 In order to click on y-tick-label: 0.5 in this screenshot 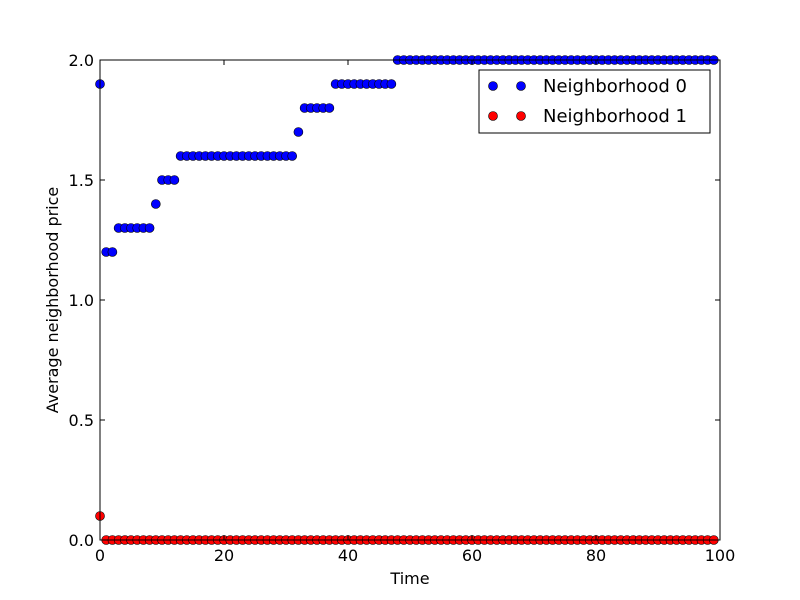, I will do `click(81, 420)`.